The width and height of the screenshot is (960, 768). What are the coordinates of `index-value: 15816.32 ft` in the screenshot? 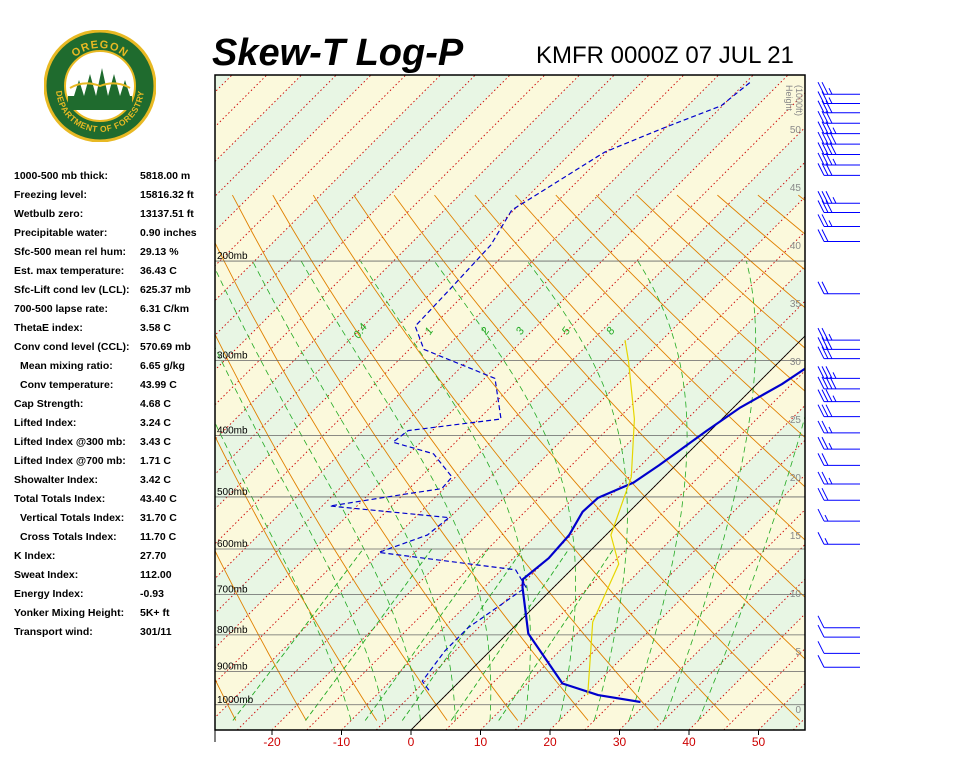 It's located at (167, 195).